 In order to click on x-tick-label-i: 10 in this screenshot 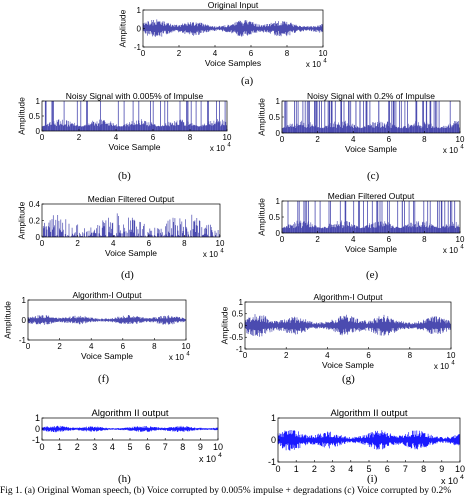, I will do `click(460, 469)`.